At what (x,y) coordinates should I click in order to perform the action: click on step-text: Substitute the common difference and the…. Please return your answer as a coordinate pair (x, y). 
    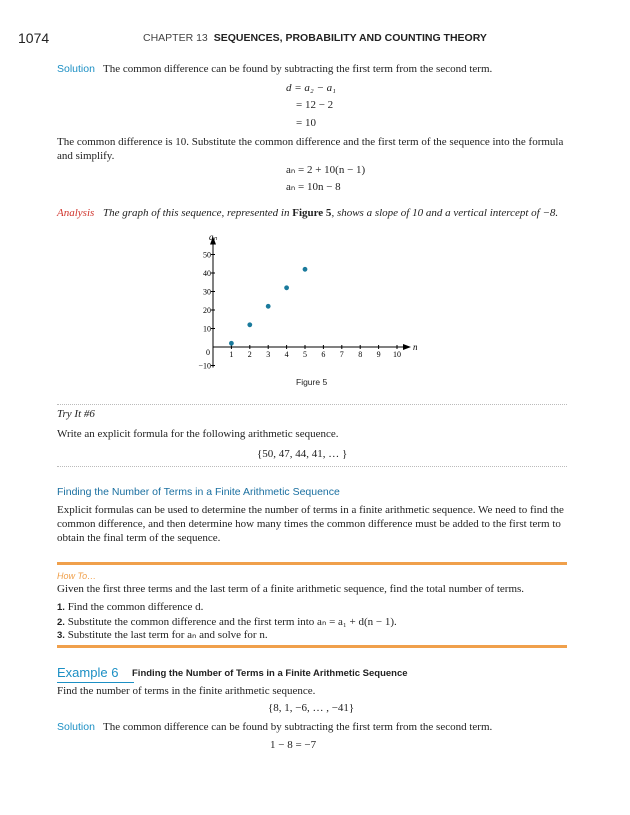
    Looking at the image, I should click on (232, 622).